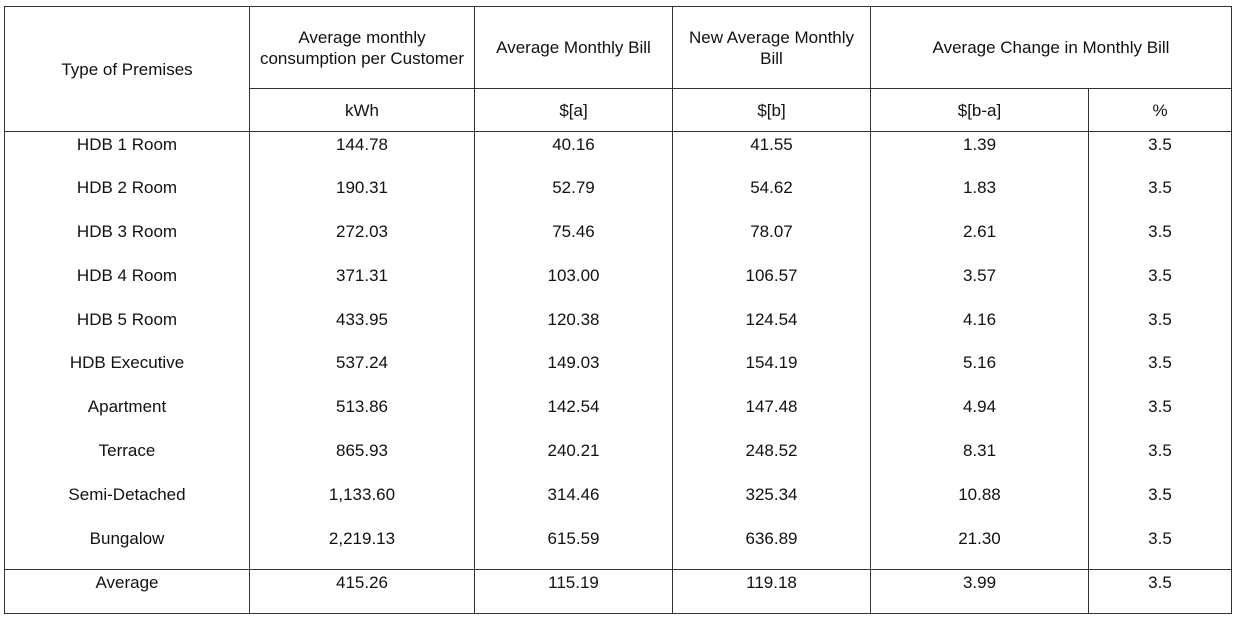 Image resolution: width=1238 pixels, height=621 pixels. What do you see at coordinates (771, 197) in the screenshot?
I see `value-cell: 54.62` at bounding box center [771, 197].